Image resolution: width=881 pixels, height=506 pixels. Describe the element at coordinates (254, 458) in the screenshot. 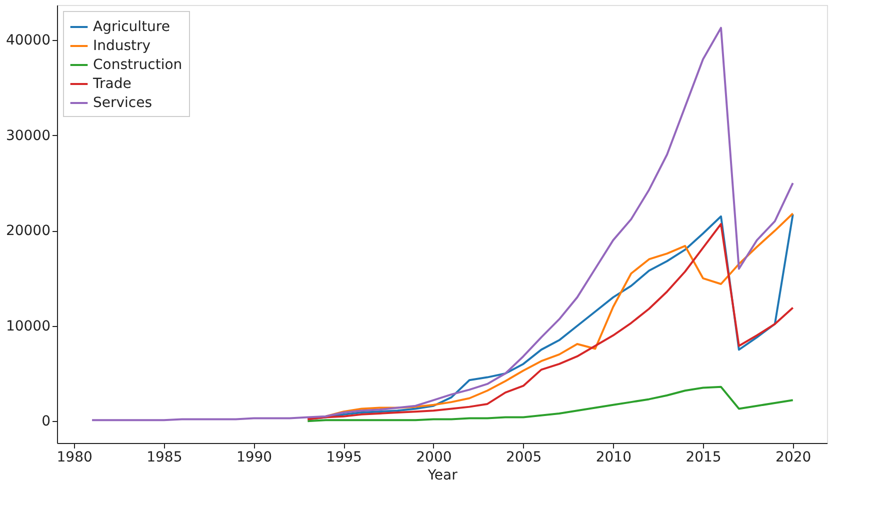

I see `x-tick-label: 1990` at that location.